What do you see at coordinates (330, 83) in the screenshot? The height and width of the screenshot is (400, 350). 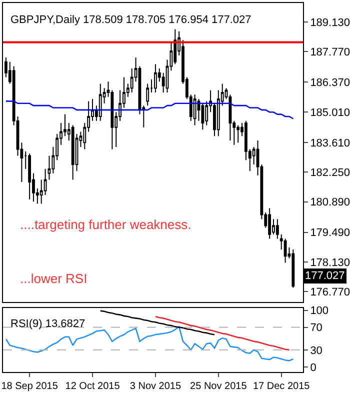 I see `y-tick-label: 186.370` at bounding box center [330, 83].